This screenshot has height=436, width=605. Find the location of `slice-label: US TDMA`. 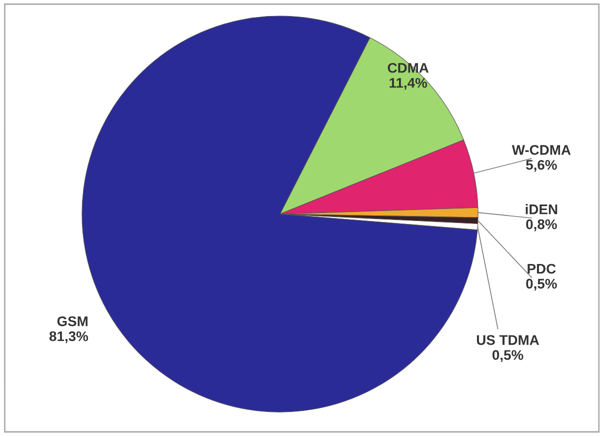

slice-label: US TDMA is located at coordinates (508, 340).